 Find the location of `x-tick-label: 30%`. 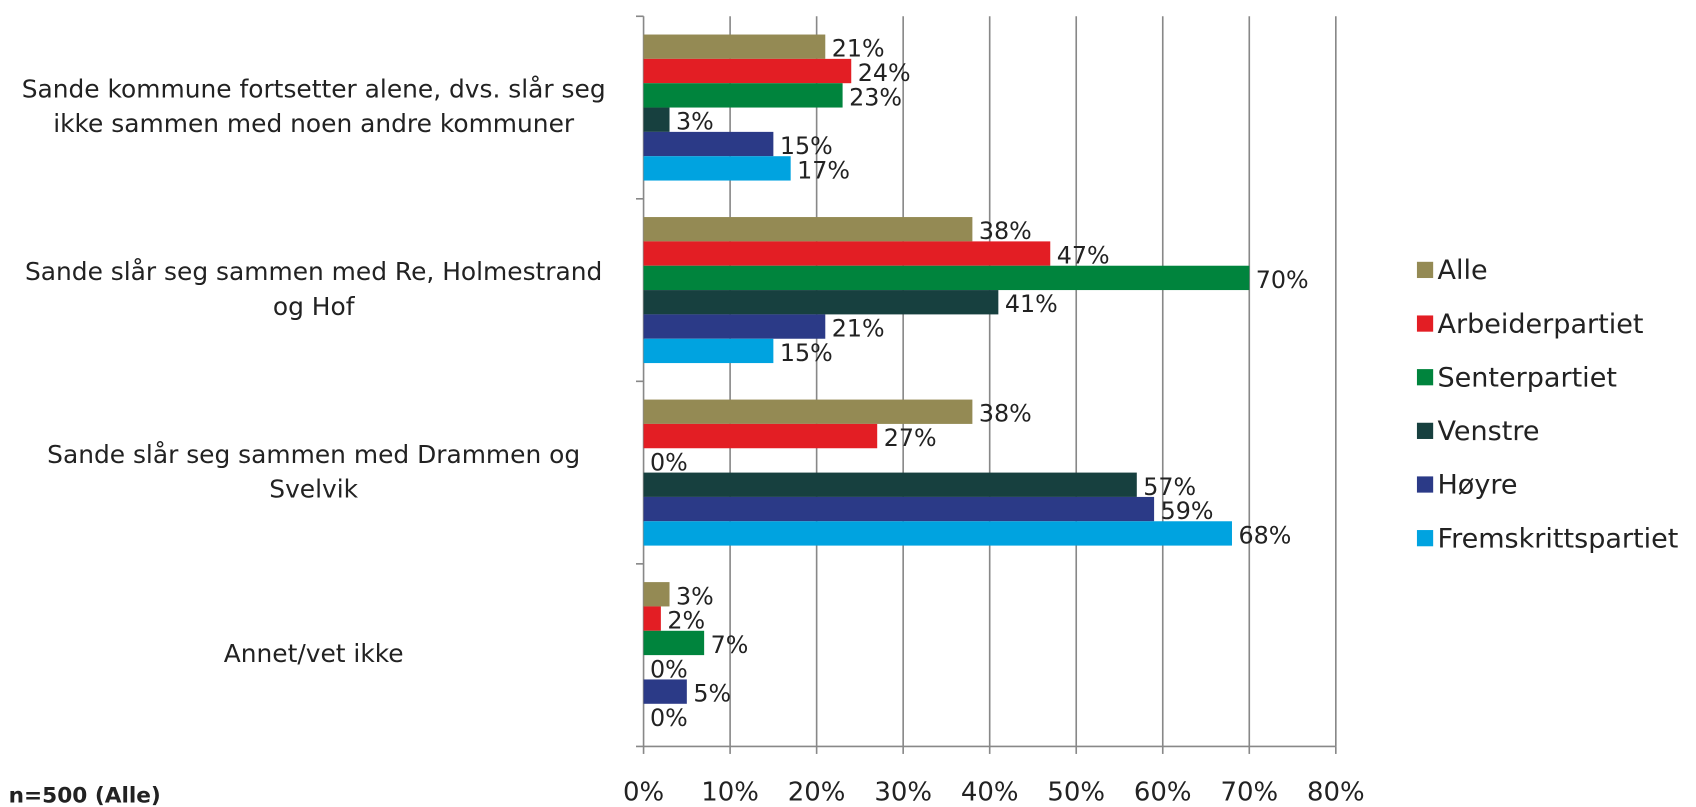

x-tick-label: 30% is located at coordinates (903, 792).